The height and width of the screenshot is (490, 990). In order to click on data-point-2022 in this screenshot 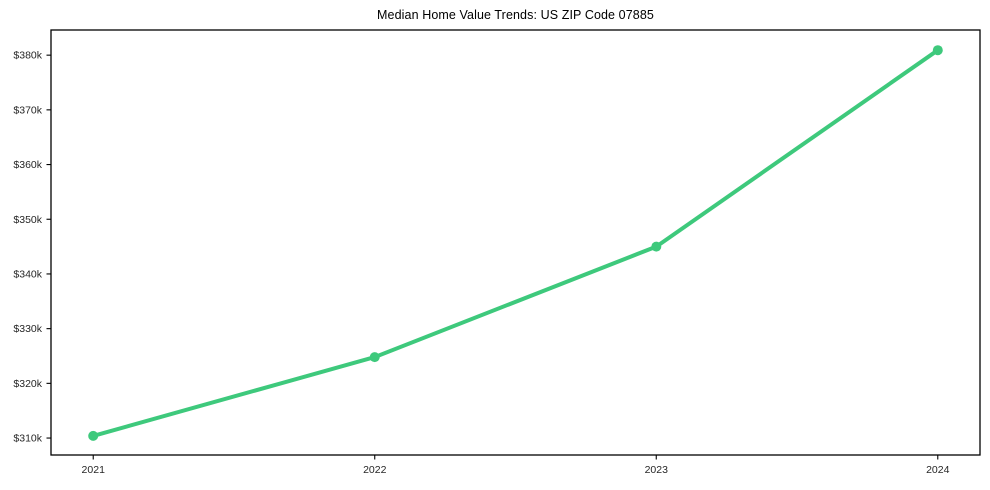, I will do `click(374, 357)`.